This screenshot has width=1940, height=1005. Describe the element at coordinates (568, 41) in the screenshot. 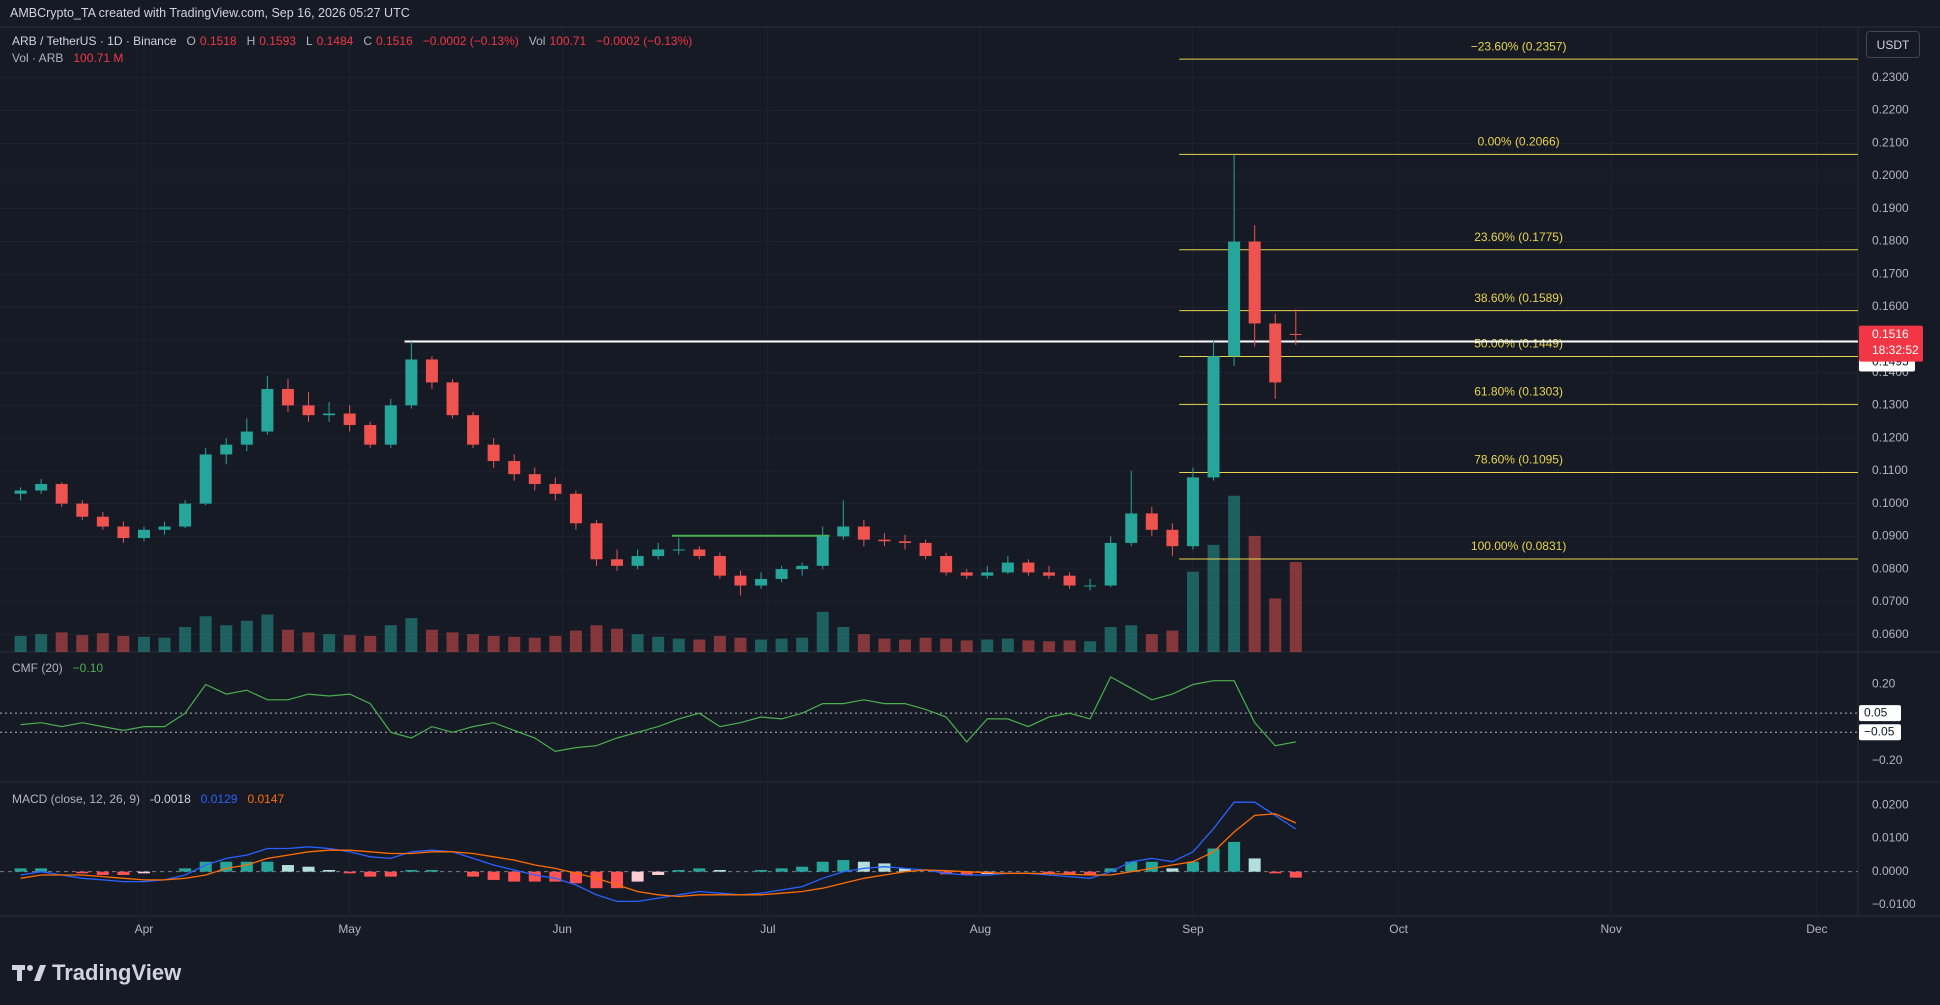

I see `vol-value: 100.71` at that location.